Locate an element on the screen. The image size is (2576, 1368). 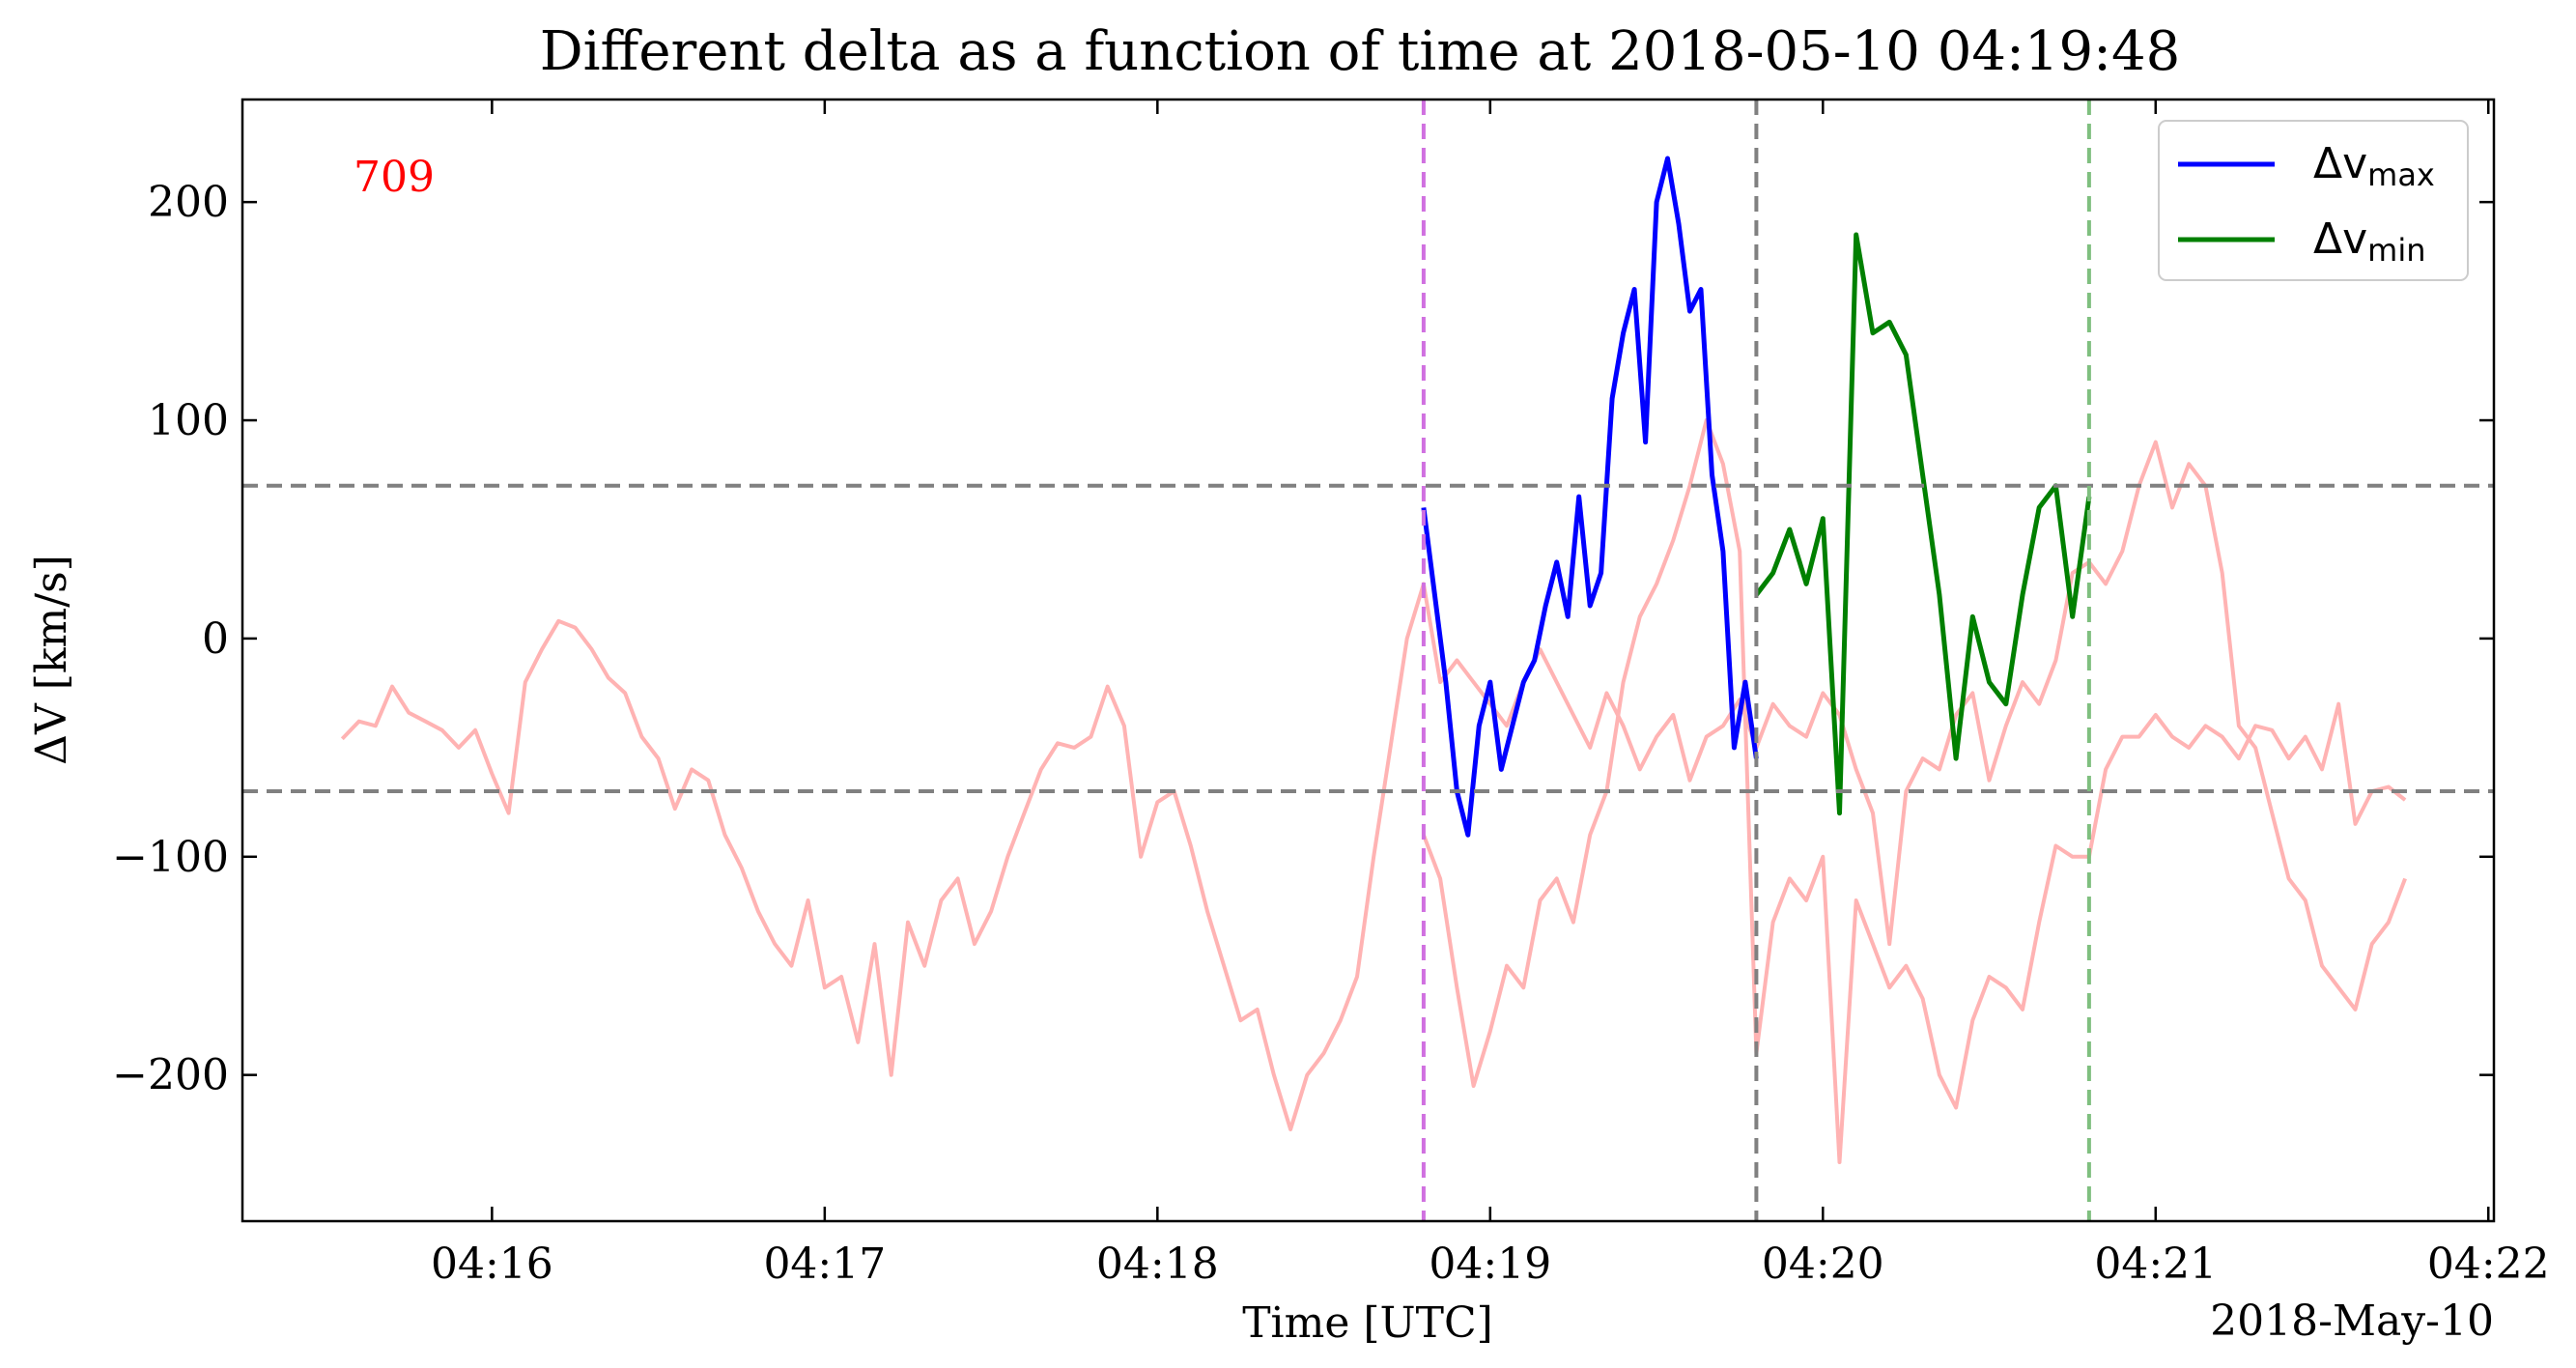
legend-label-max-main: Δv is located at coordinates (2340, 164).